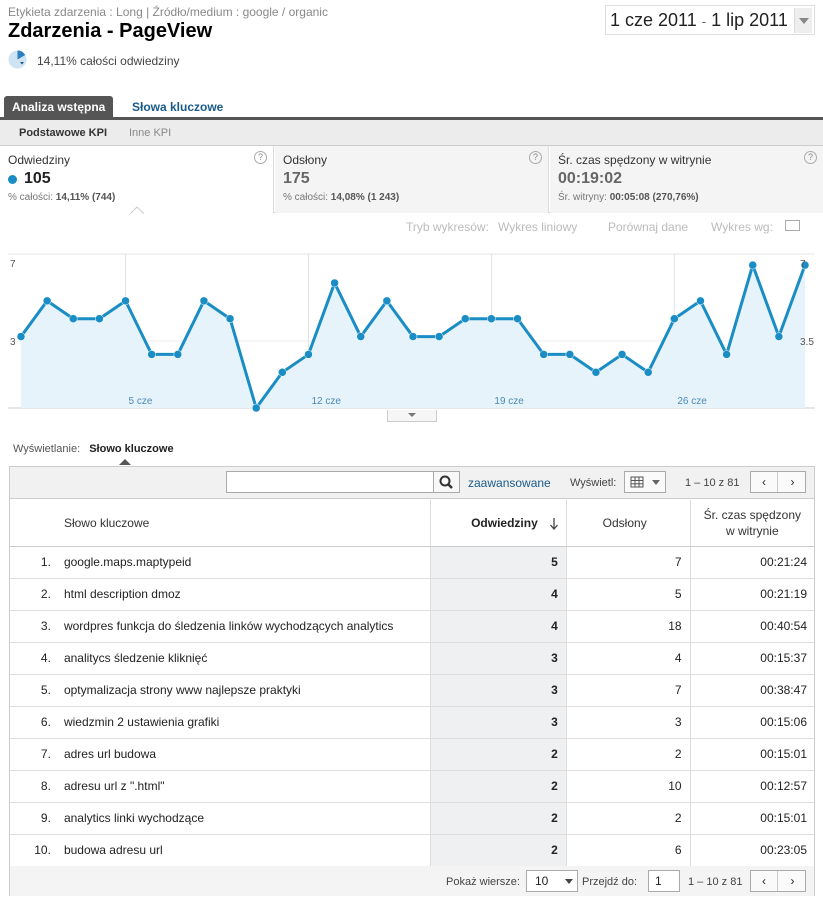 This screenshot has height=903, width=823. What do you see at coordinates (326, 401) in the screenshot?
I see `x-tick-label: 12 cze` at bounding box center [326, 401].